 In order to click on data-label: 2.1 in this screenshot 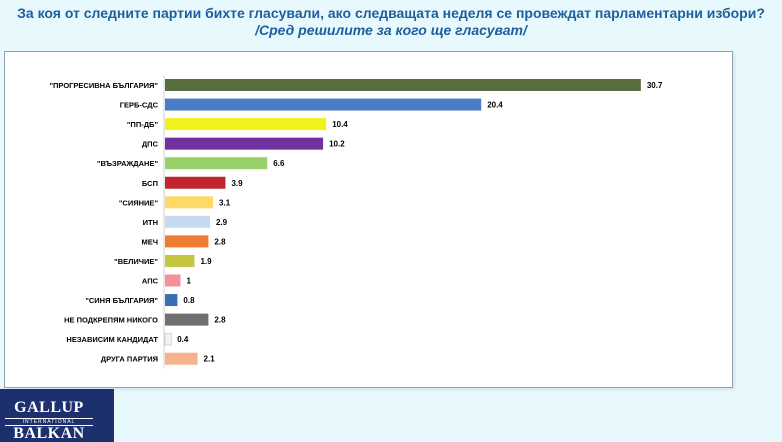, I will do `click(210, 359)`.